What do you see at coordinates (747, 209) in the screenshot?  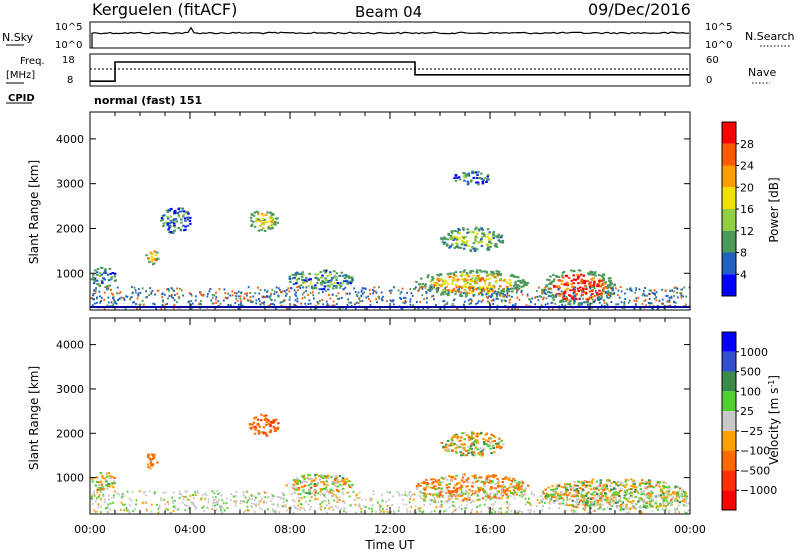 I see `colorbar-tick-label: 16` at bounding box center [747, 209].